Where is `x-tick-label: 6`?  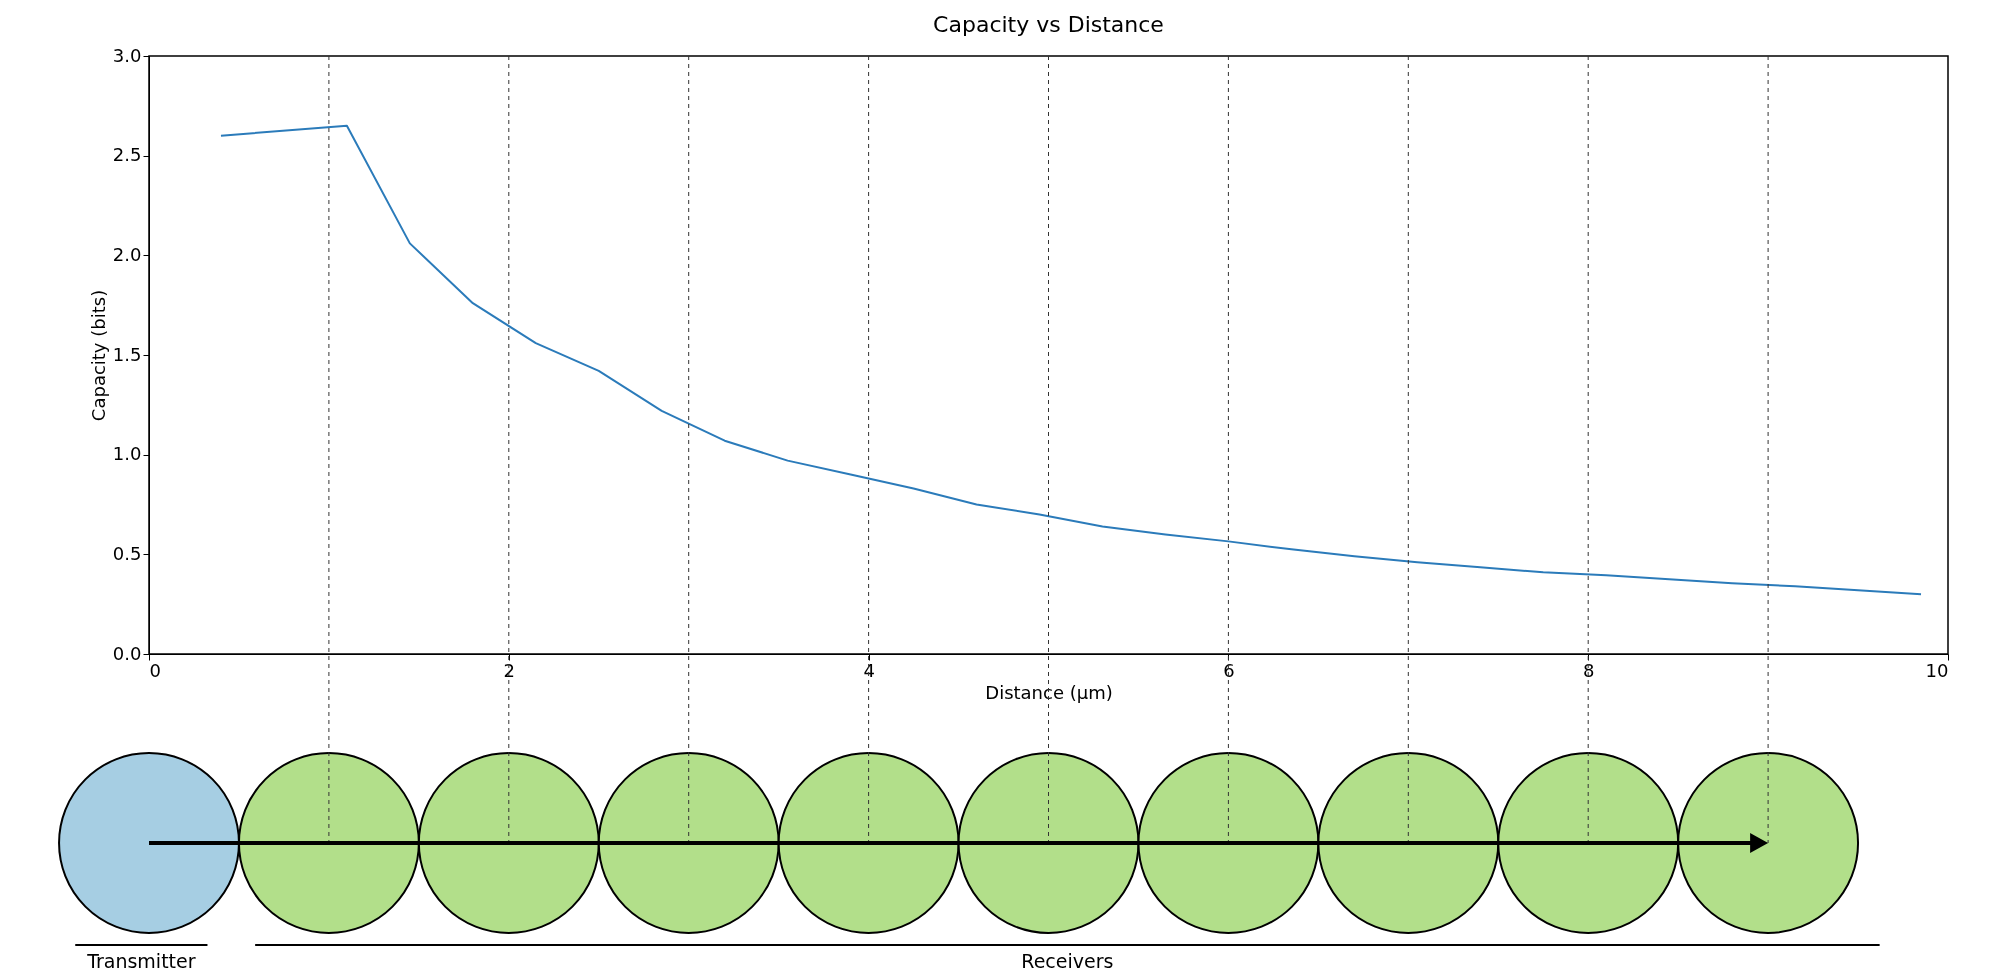 x-tick-label: 6 is located at coordinates (1229, 670).